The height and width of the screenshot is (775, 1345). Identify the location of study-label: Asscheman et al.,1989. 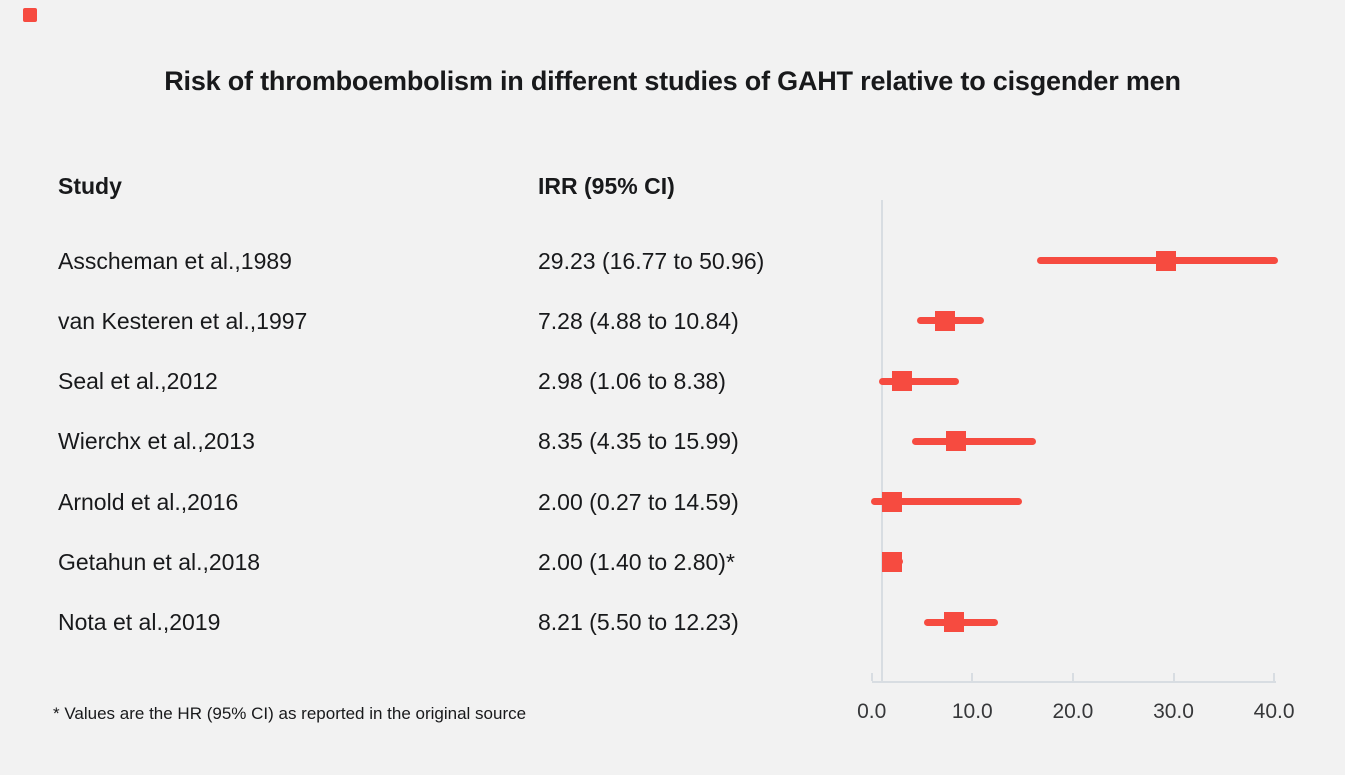
(175, 260).